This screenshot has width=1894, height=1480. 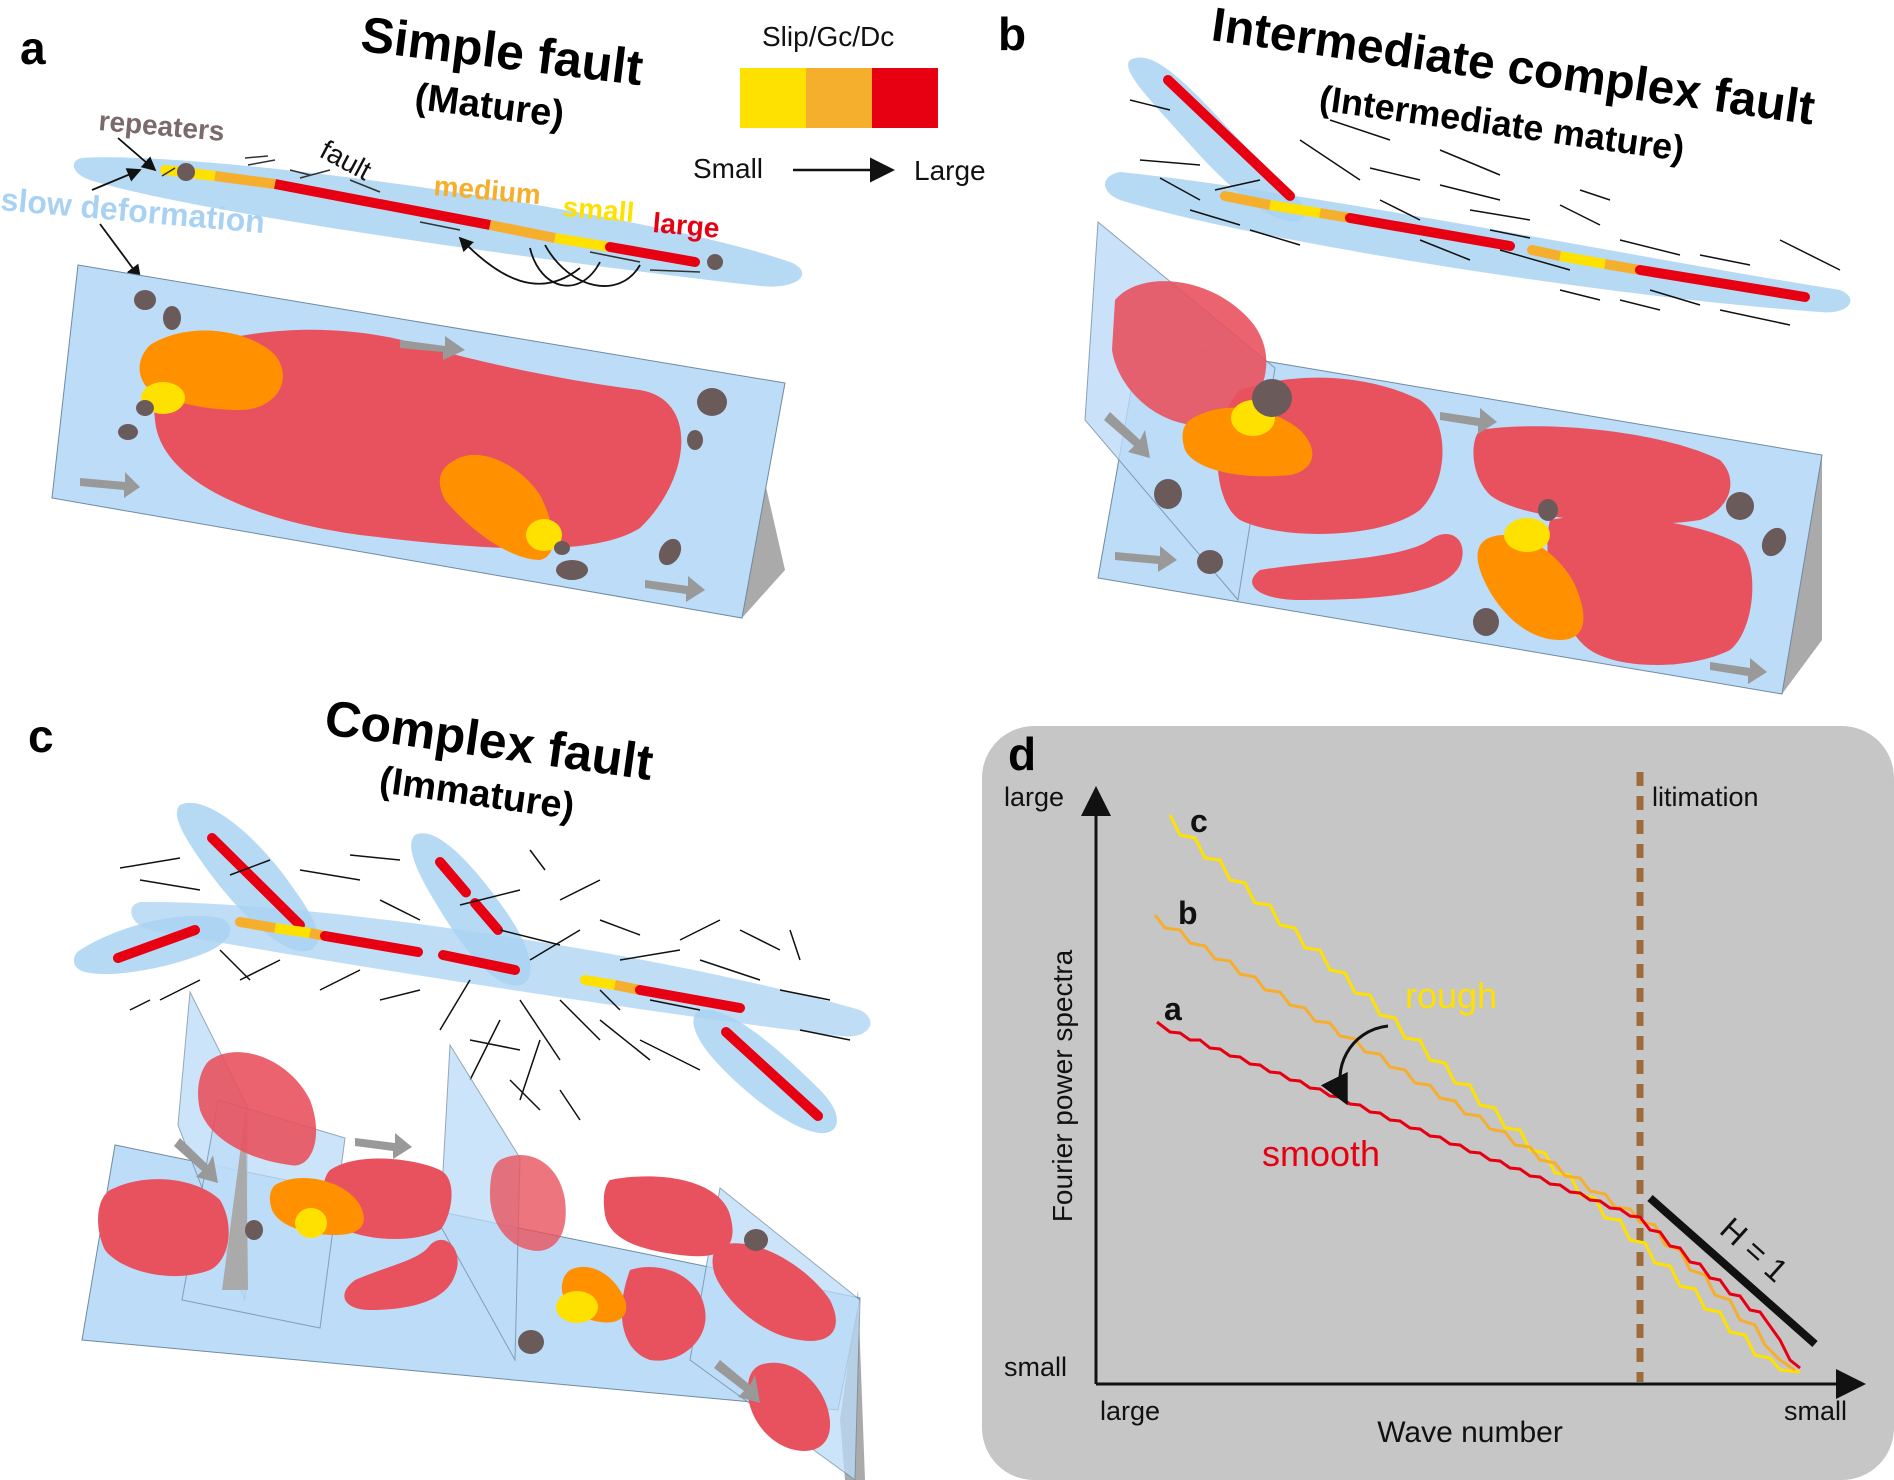 What do you see at coordinates (1022, 754) in the screenshot?
I see `panel-d-letter: d` at bounding box center [1022, 754].